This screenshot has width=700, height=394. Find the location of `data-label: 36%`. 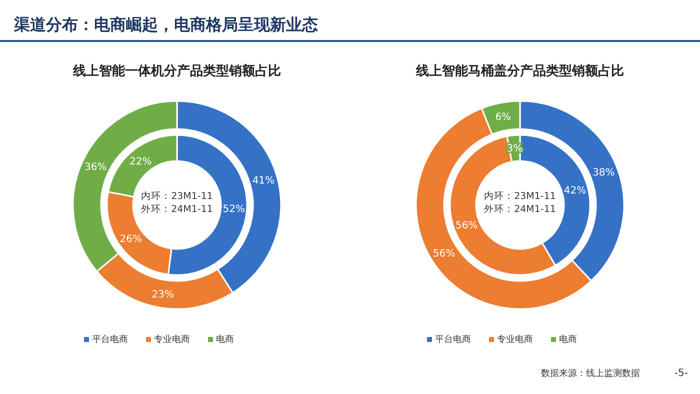

data-label: 36% is located at coordinates (95, 168).